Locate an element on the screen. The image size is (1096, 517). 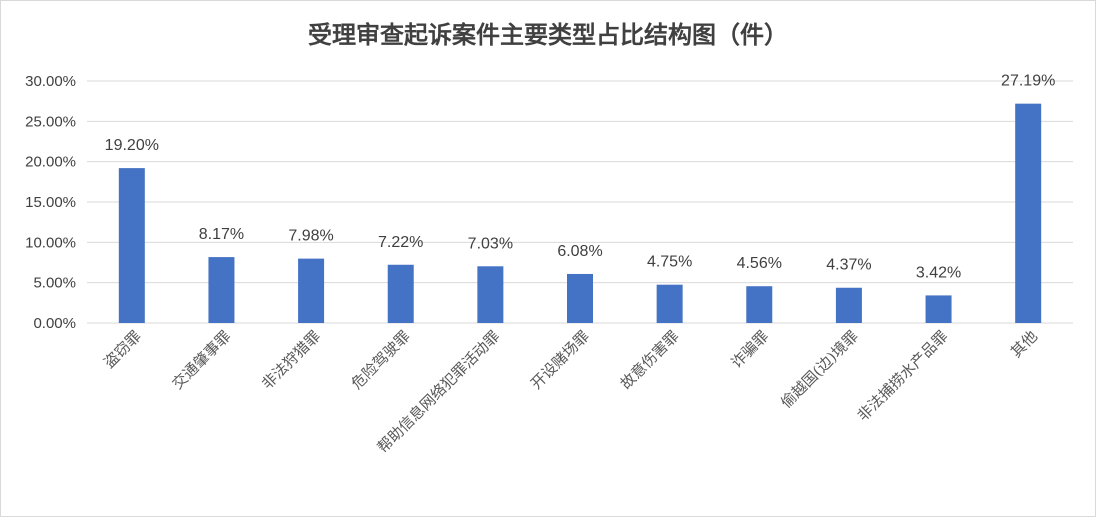
y-tick-label: 20.00% is located at coordinates (50, 162).